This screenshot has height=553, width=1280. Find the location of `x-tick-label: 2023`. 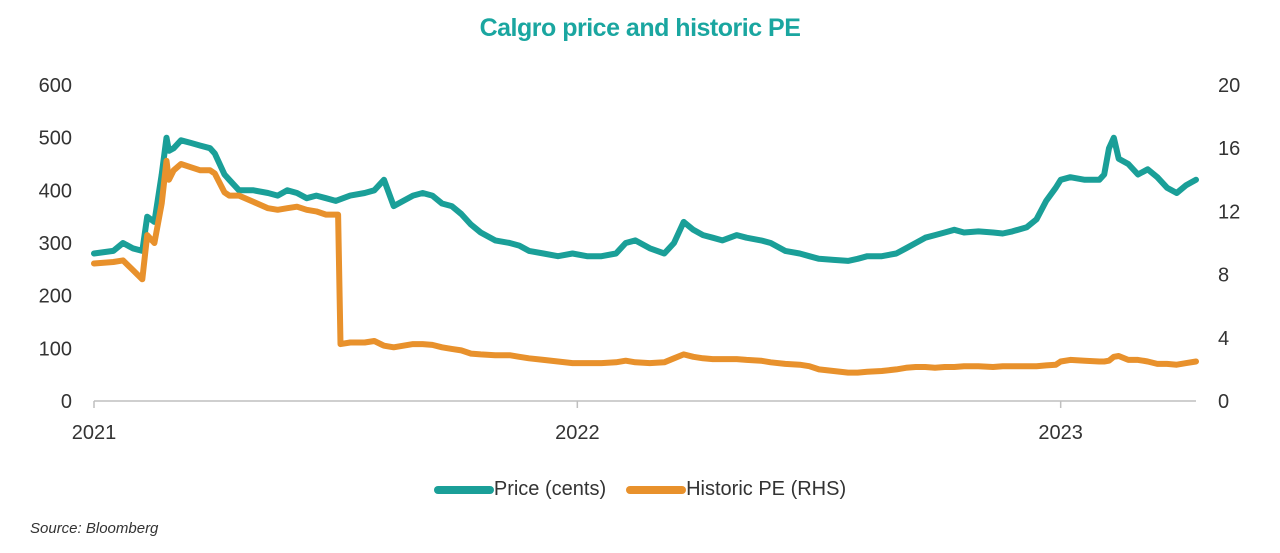

x-tick-label: 2023 is located at coordinates (1060, 433).